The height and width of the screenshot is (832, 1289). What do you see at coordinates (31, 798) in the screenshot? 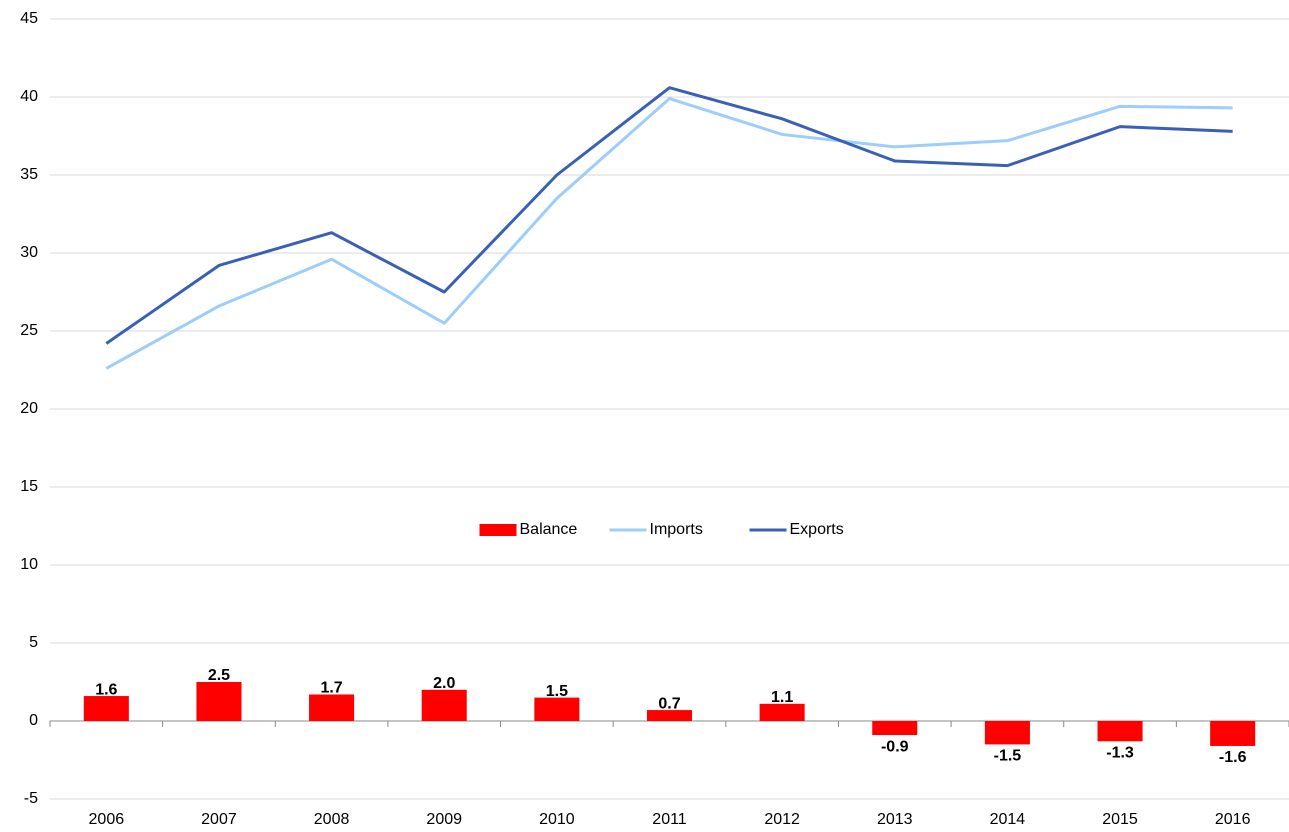
I see `y-tick-label: -5` at bounding box center [31, 798].